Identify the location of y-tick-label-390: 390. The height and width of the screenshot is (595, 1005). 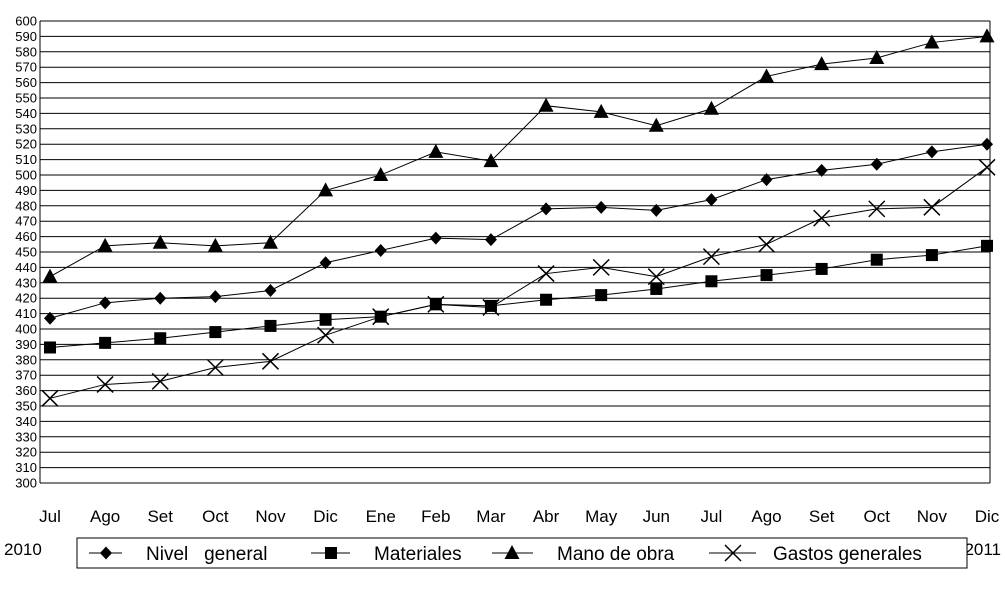
(26, 344).